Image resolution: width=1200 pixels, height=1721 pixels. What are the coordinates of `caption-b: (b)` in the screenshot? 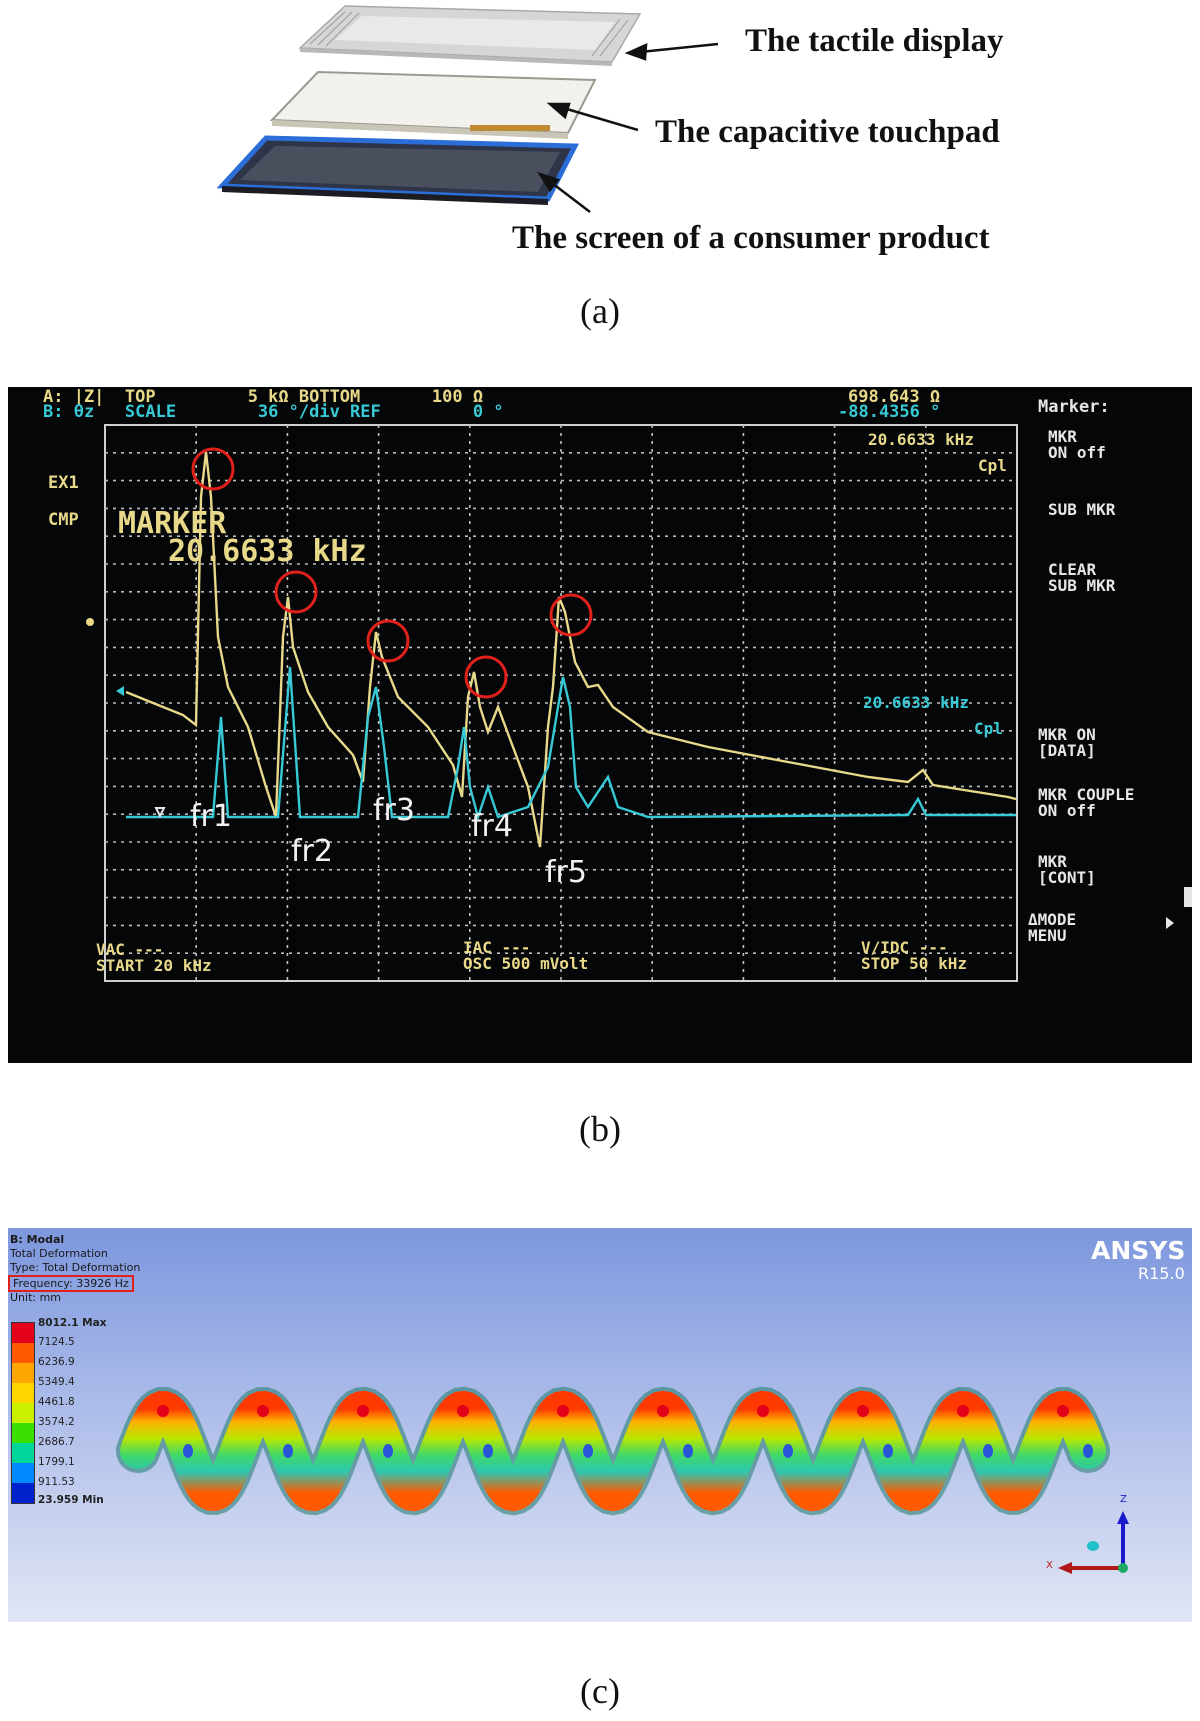 It's located at (600, 1129).